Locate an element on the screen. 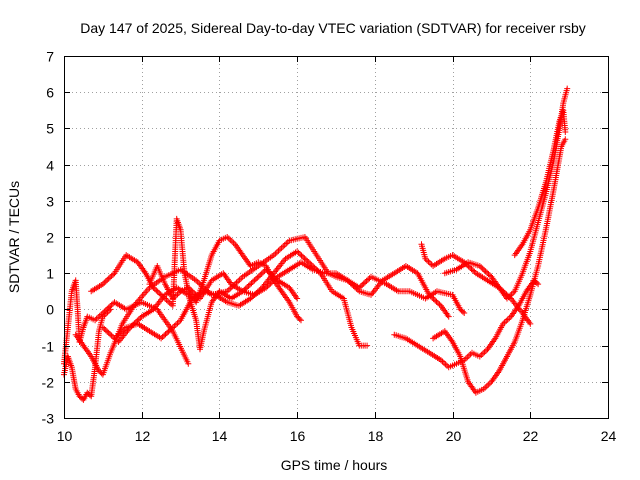  x-tick-label: 24 is located at coordinates (609, 436).